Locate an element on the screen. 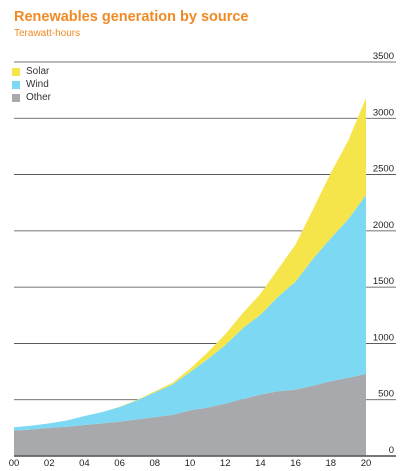  x-tick-label-10: 10 is located at coordinates (190, 463).